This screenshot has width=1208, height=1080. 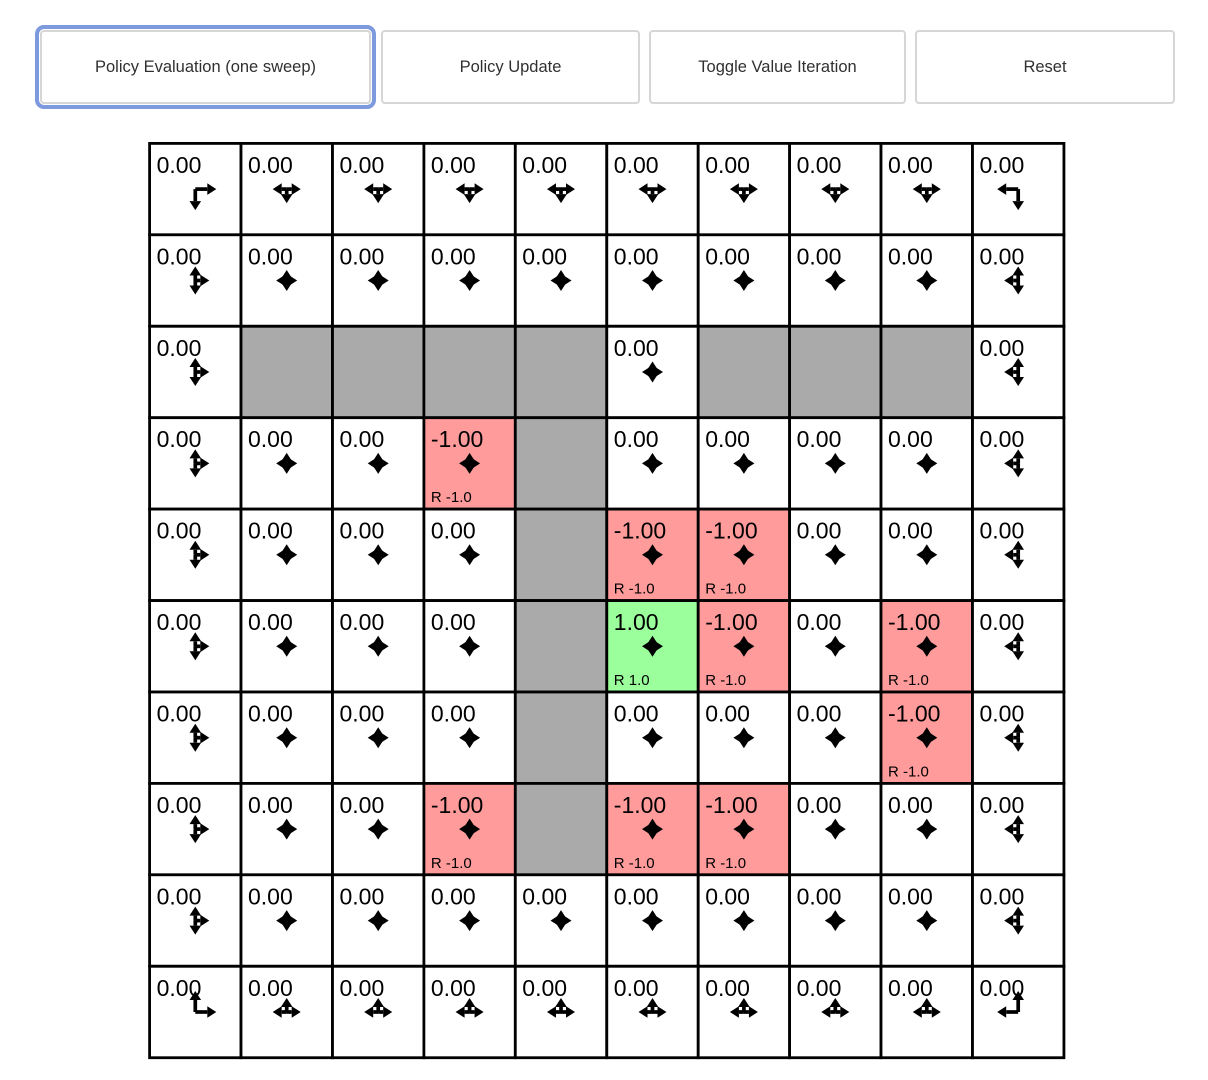 I want to click on svg-text: R 1.0, so click(x=632, y=680).